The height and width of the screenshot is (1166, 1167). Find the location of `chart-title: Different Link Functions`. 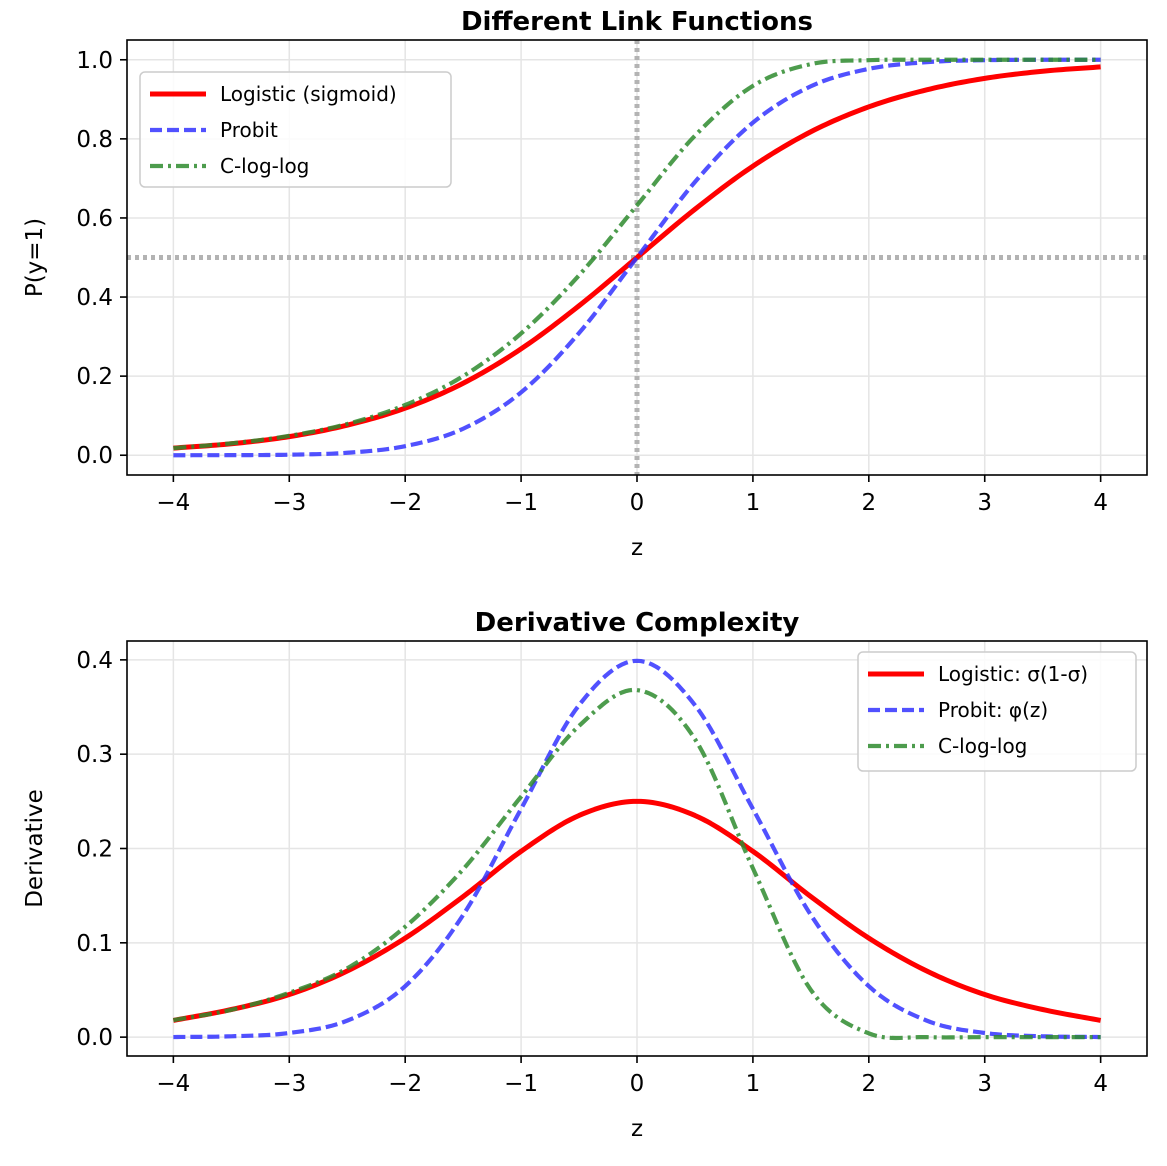

chart-title: Different Link Functions is located at coordinates (637, 22).